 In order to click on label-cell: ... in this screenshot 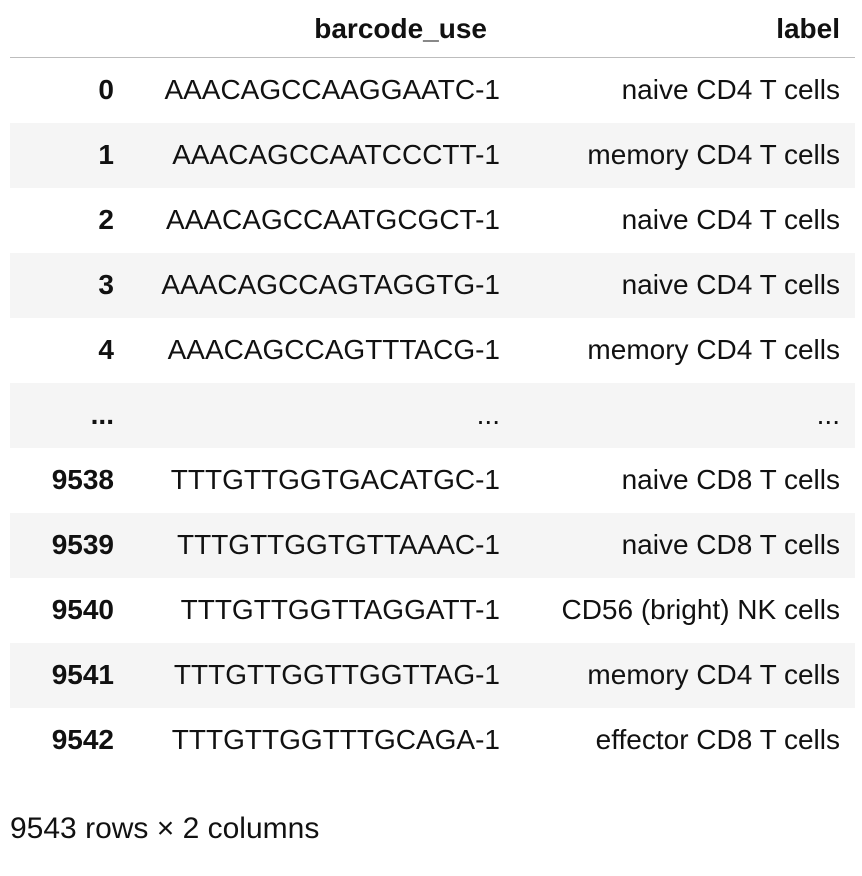, I will do `click(828, 414)`.